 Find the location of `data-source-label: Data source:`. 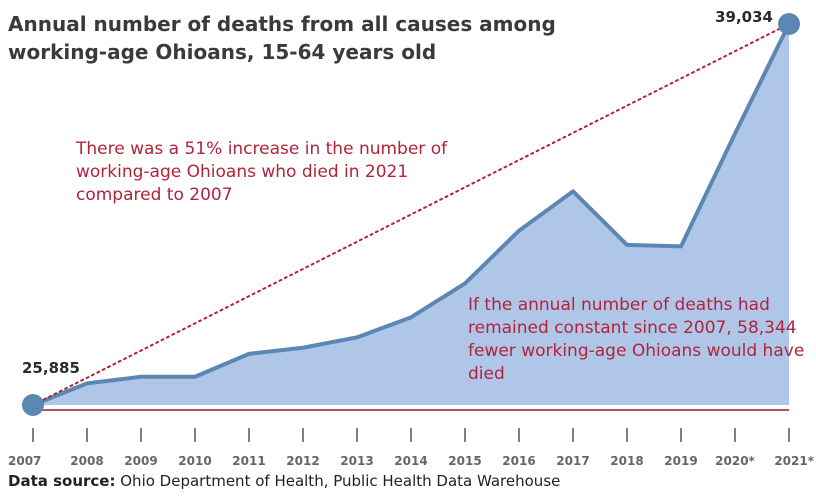

data-source-label: Data source: is located at coordinates (62, 481).